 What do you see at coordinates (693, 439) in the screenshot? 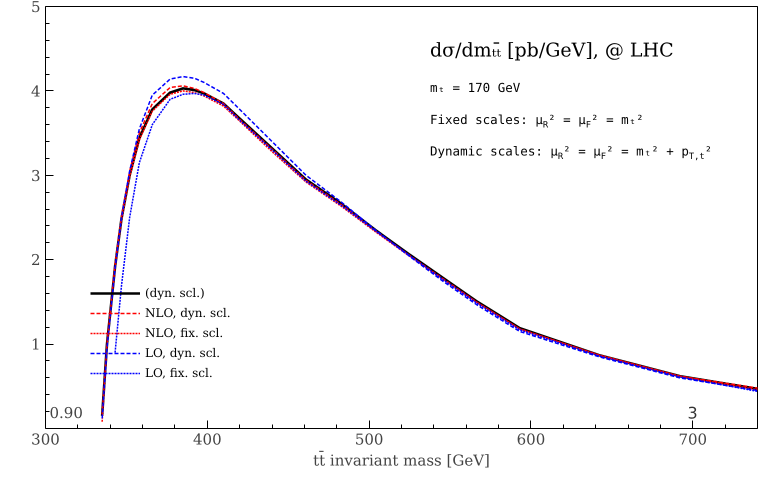
I see `x-tick-label: 700` at bounding box center [693, 439].